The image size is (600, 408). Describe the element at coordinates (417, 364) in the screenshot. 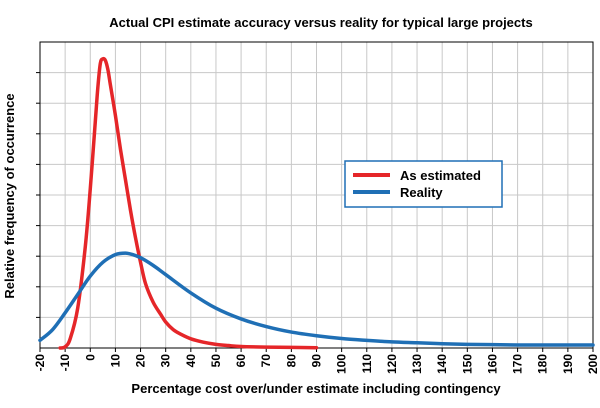

I see `x-tick-label: 130` at that location.